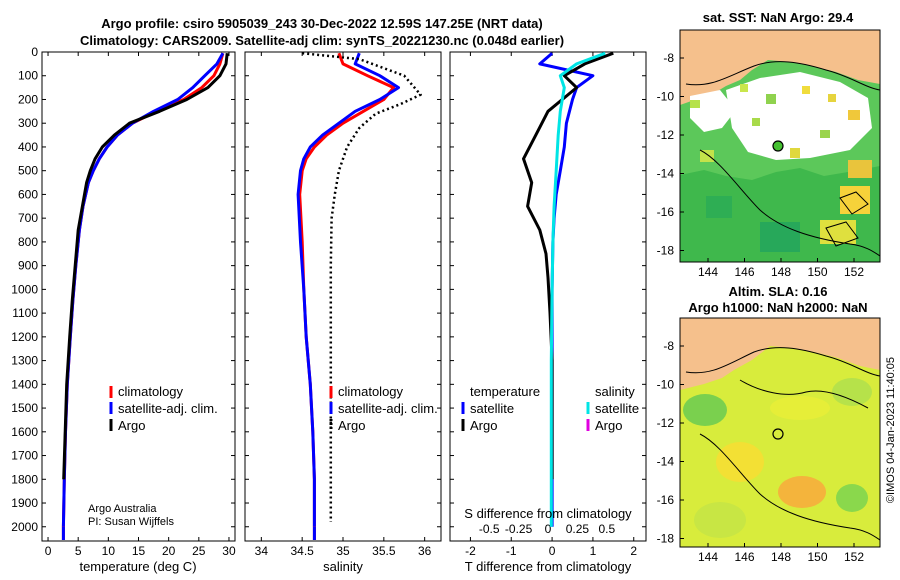 Image resolution: width=900 pixels, height=580 pixels. Describe the element at coordinates (713, 111) in the screenshot. I see `sst-no-data-west` at that location.